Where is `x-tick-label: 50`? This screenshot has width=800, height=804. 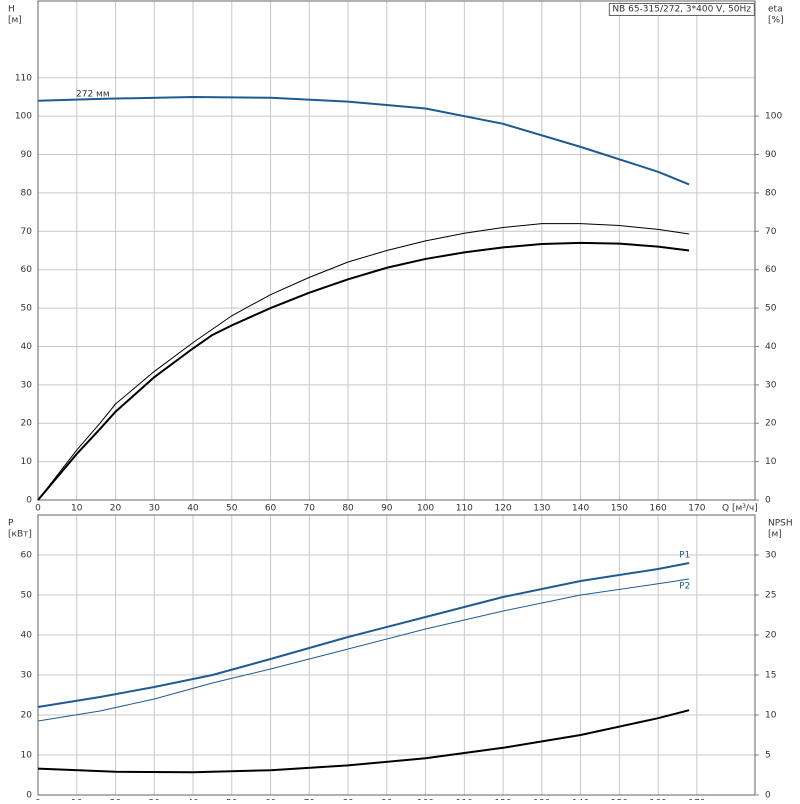 x-tick-label: 50 is located at coordinates (232, 509).